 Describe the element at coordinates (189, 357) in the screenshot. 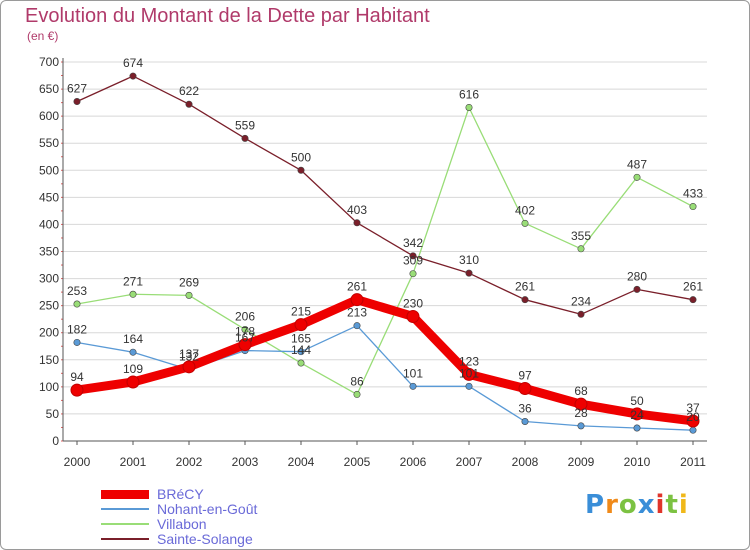

I see `data-label: 132` at that location.